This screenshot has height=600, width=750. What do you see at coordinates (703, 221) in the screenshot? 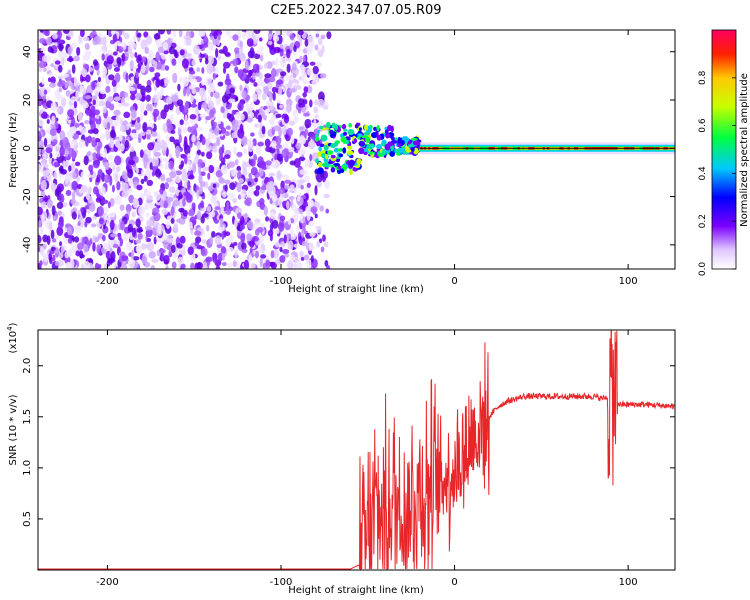
I see `colorbar-tick-label: 0.2` at bounding box center [703, 221].